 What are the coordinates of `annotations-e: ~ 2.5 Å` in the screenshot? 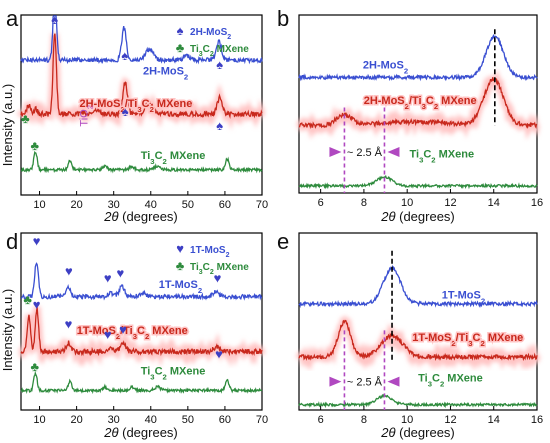 It's located at (364, 382).